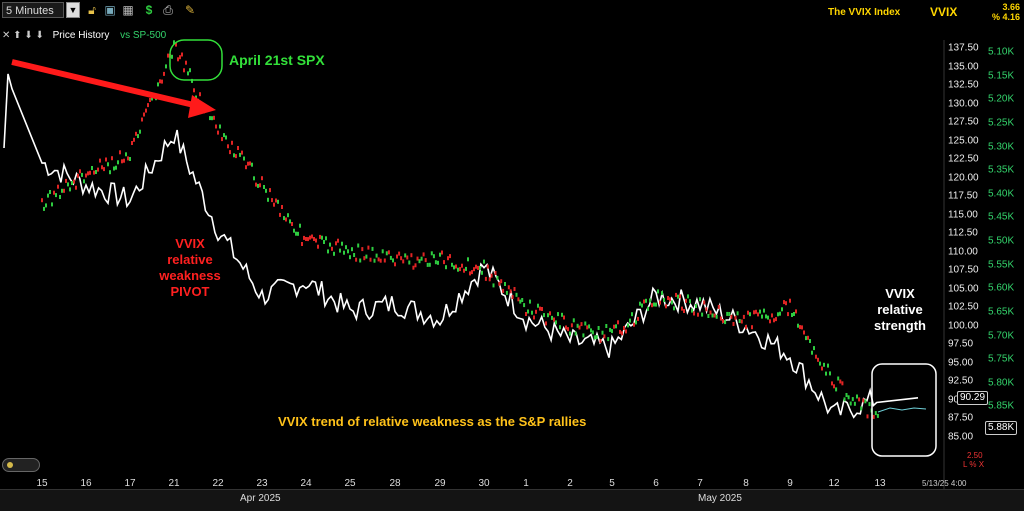 The width and height of the screenshot is (1024, 511). Describe the element at coordinates (92, 10) in the screenshot. I see `lock-icon: 🔓︎` at that location.